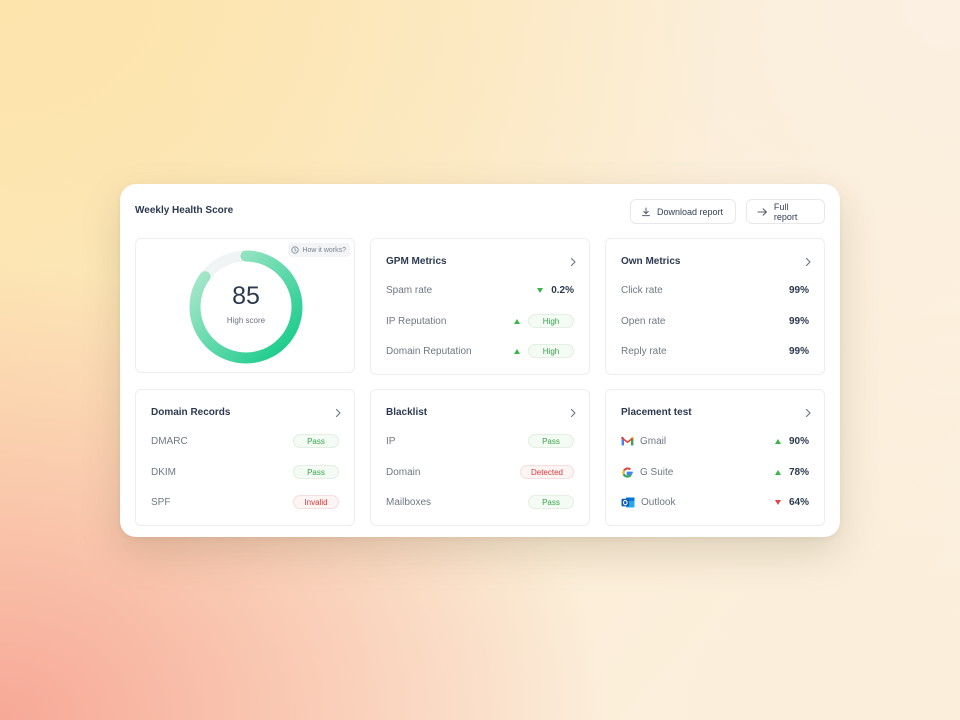 The image size is (960, 720). I want to click on placement-label: G Suite, so click(657, 472).